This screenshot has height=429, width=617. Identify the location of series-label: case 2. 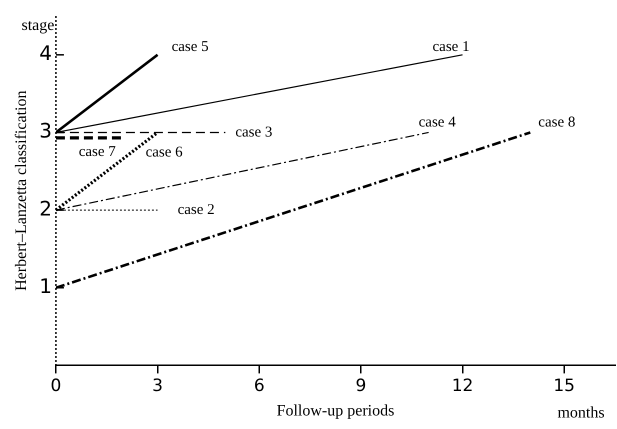
(196, 210).